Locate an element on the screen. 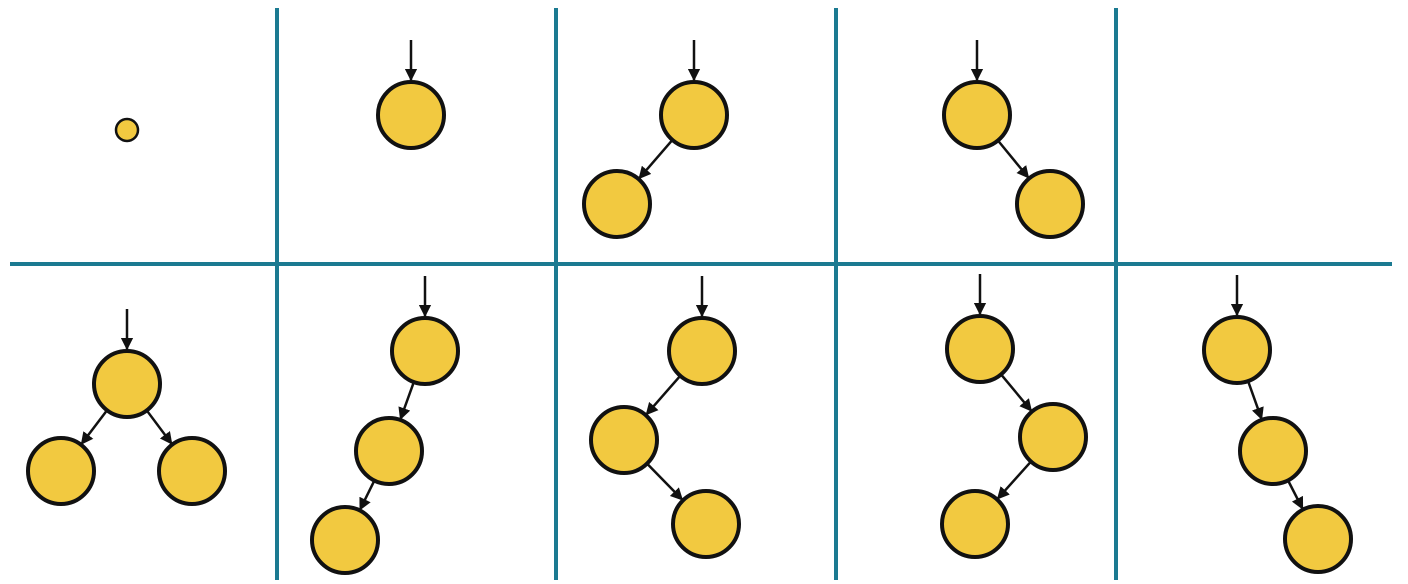 This screenshot has height=584, width=1408. panel-root-right is located at coordinates (1013, 139).